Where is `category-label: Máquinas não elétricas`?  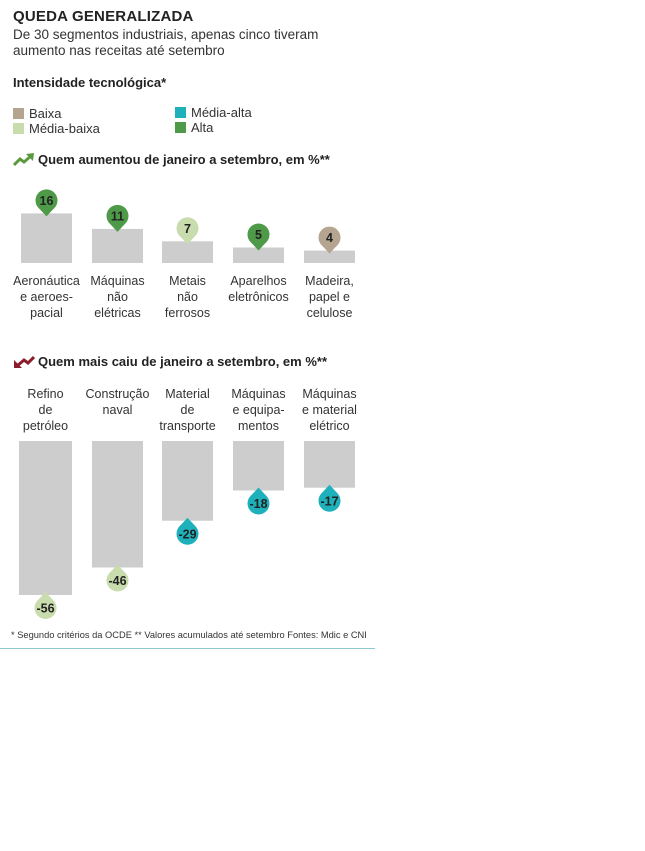 category-label: Máquinas não elétricas is located at coordinates (117, 297).